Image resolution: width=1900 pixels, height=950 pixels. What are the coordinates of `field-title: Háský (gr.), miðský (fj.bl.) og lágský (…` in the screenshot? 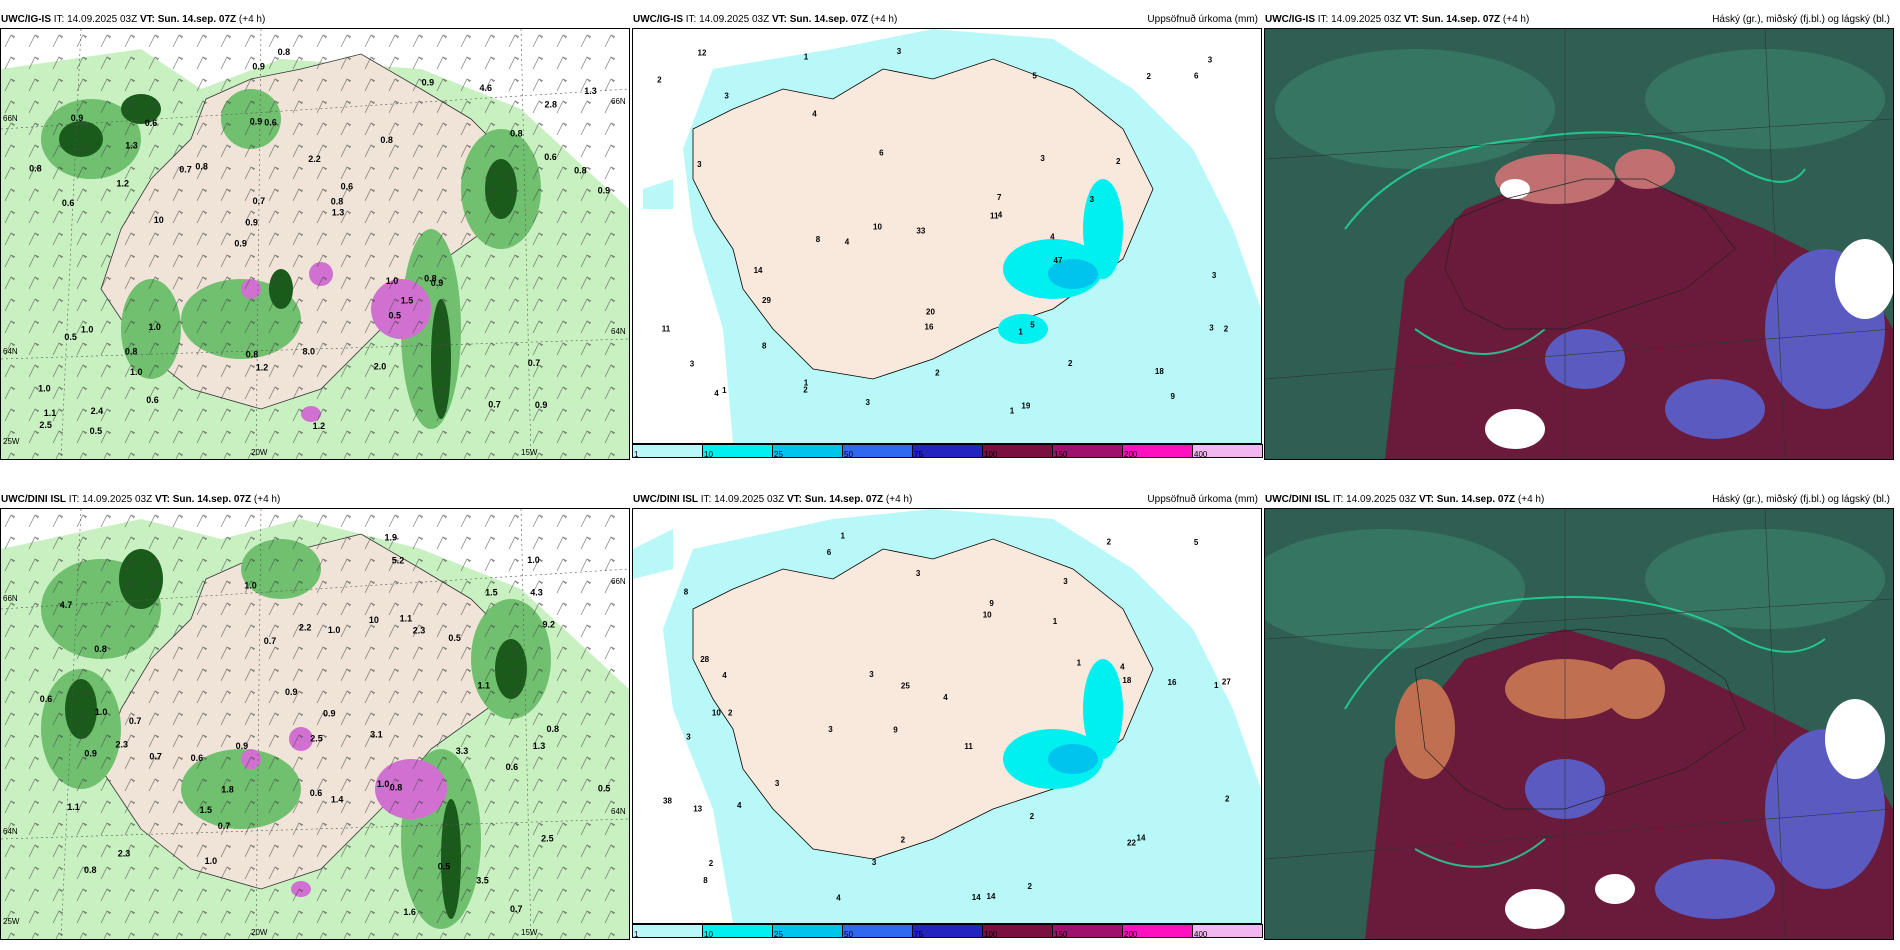 It's located at (1801, 19).